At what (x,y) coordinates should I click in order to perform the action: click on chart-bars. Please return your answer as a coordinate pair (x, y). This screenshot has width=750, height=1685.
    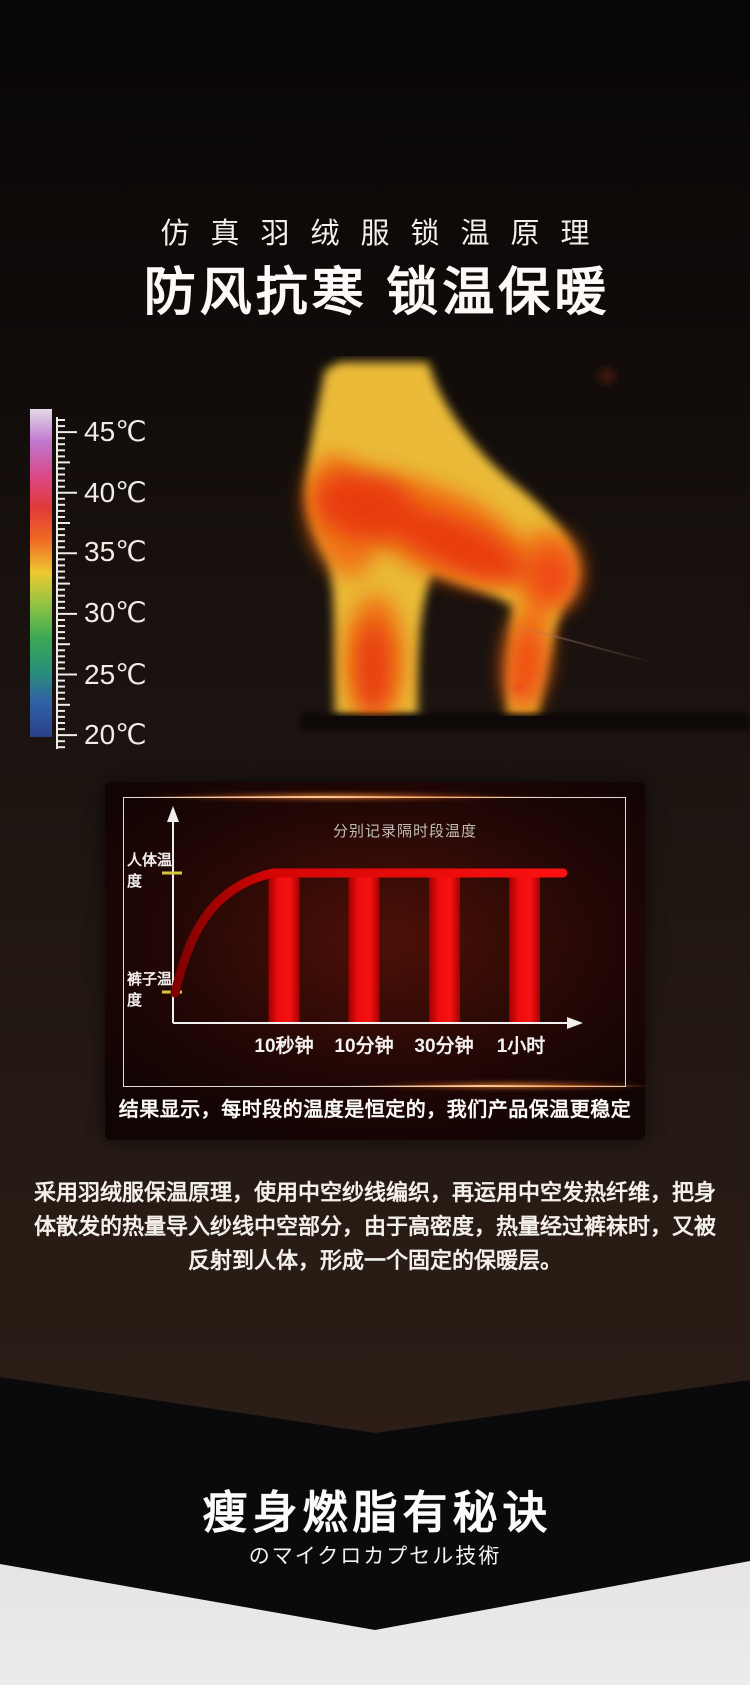
    Looking at the image, I should click on (404, 947).